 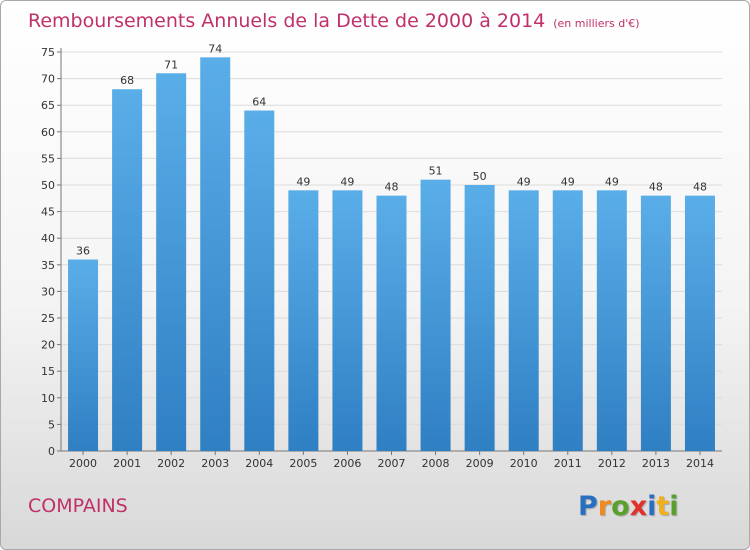 I want to click on y-tick-label: 70, so click(x=48, y=79).